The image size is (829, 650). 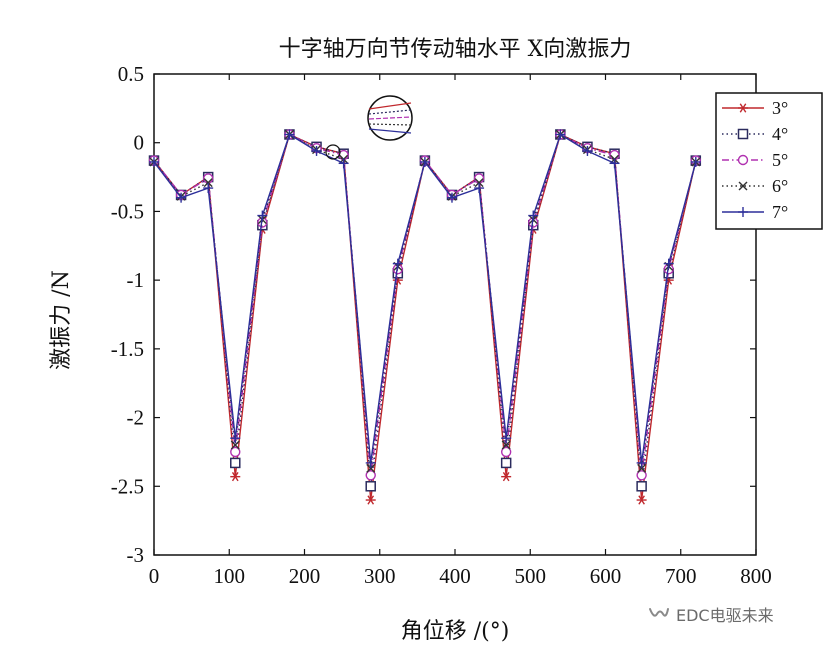 I want to click on legend-label: 4°, so click(x=780, y=134).